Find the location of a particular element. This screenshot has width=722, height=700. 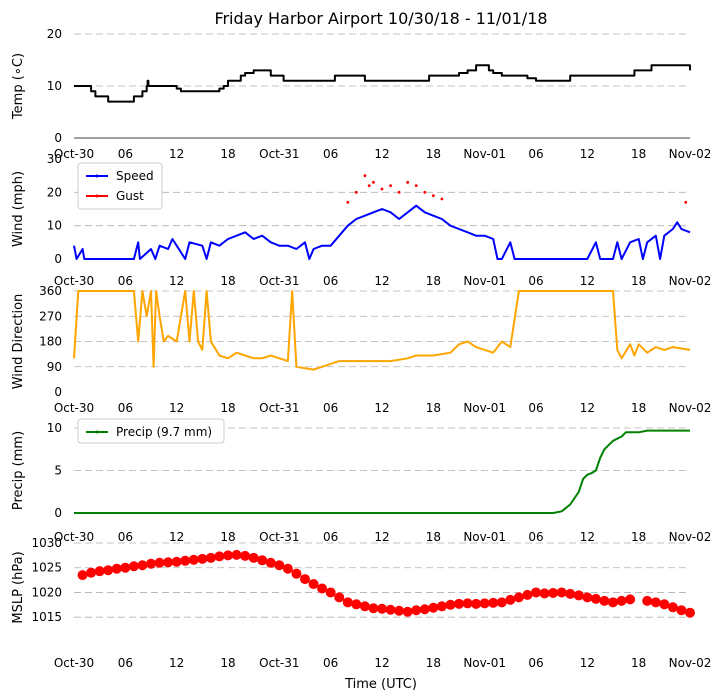

mslp-y-axis-label: MSLP (hPa) is located at coordinates (18, 587).